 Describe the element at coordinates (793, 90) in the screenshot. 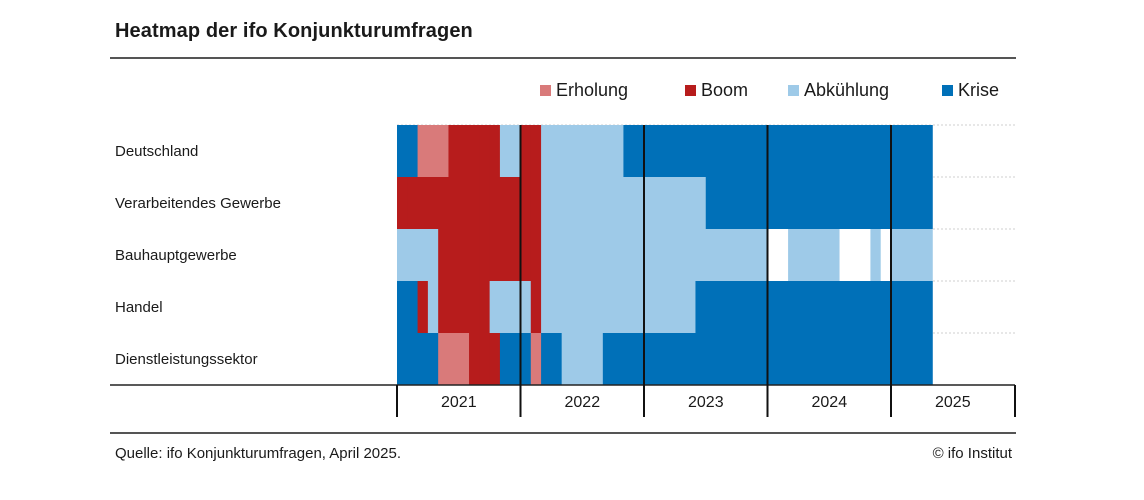

I see `legend-swatch-abkuehlung` at that location.